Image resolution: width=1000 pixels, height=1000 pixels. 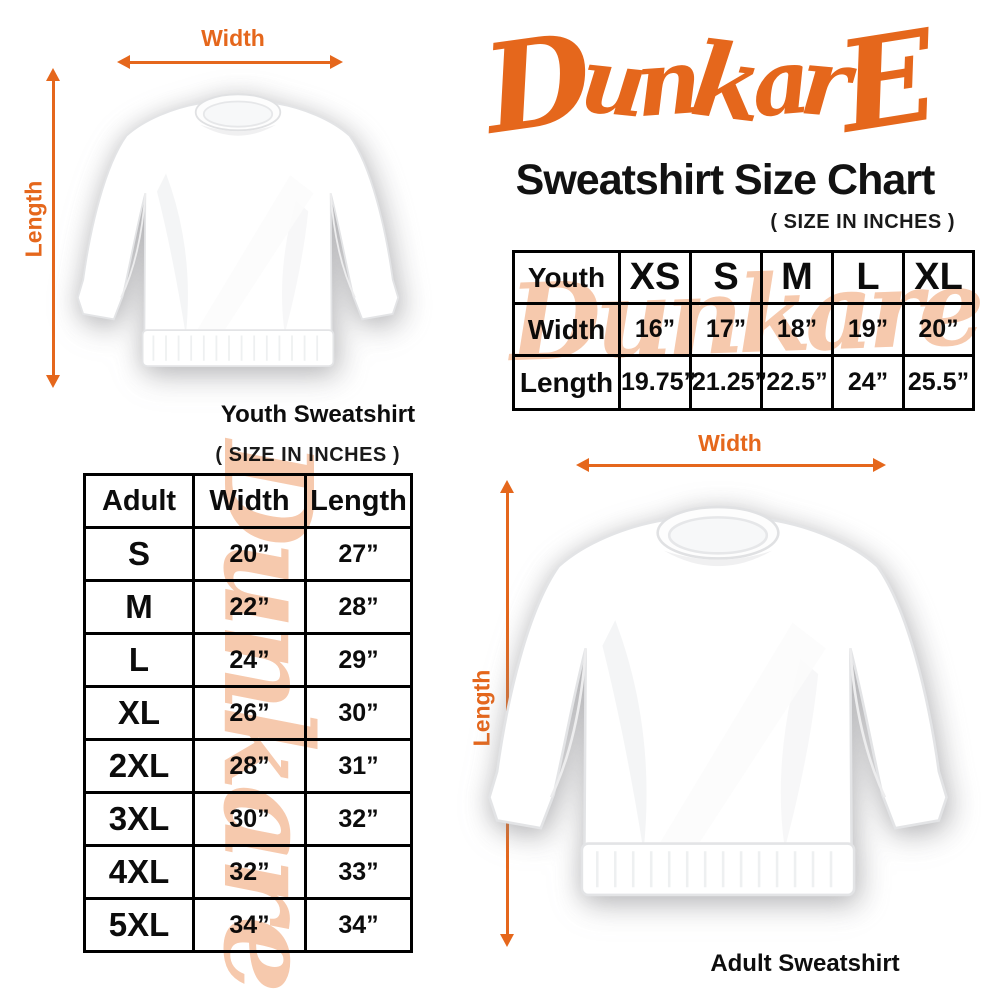 What do you see at coordinates (139, 607) in the screenshot?
I see `table-cell: M` at bounding box center [139, 607].